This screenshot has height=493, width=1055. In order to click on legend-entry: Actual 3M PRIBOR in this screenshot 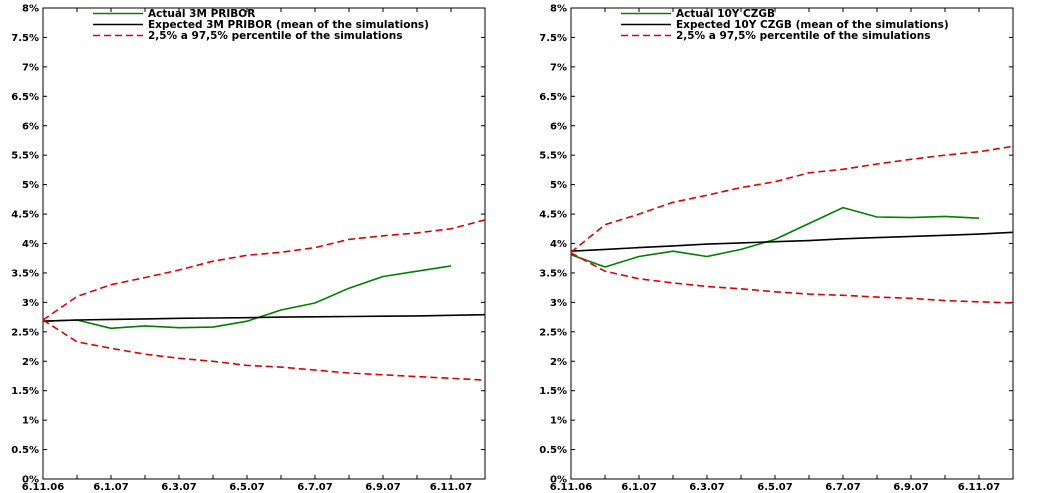, I will do `click(201, 14)`.